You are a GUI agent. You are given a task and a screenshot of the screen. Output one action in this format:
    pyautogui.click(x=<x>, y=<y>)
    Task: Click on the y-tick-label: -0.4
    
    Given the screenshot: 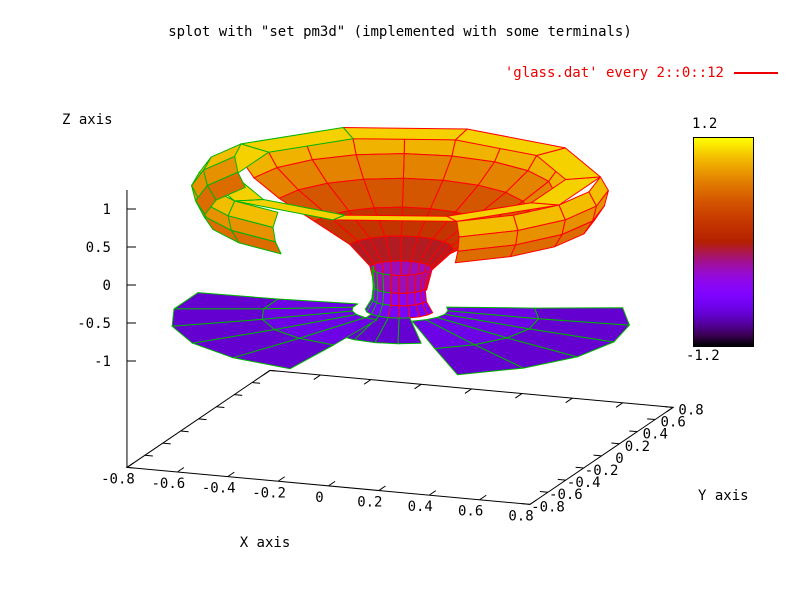 What is the action you would take?
    pyautogui.click(x=584, y=483)
    